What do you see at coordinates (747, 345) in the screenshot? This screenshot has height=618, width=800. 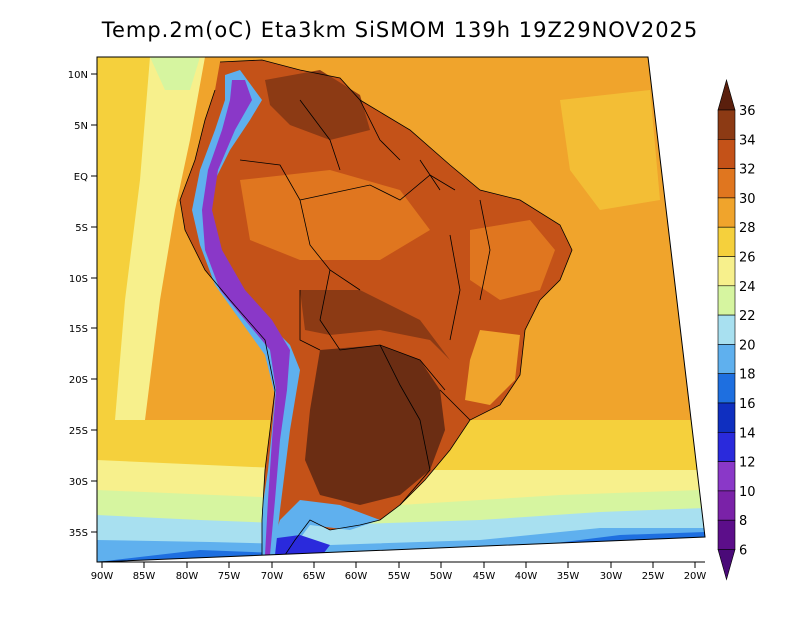 I see `colorbar-label: 20` at bounding box center [747, 345].